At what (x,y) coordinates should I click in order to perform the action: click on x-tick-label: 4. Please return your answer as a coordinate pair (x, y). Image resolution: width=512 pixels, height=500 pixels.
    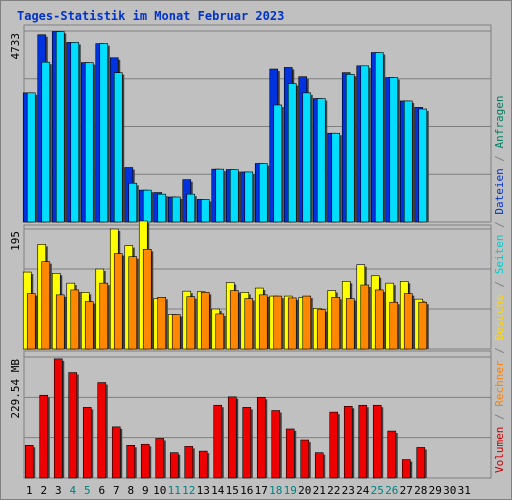
    Looking at the image, I should click on (72, 490).